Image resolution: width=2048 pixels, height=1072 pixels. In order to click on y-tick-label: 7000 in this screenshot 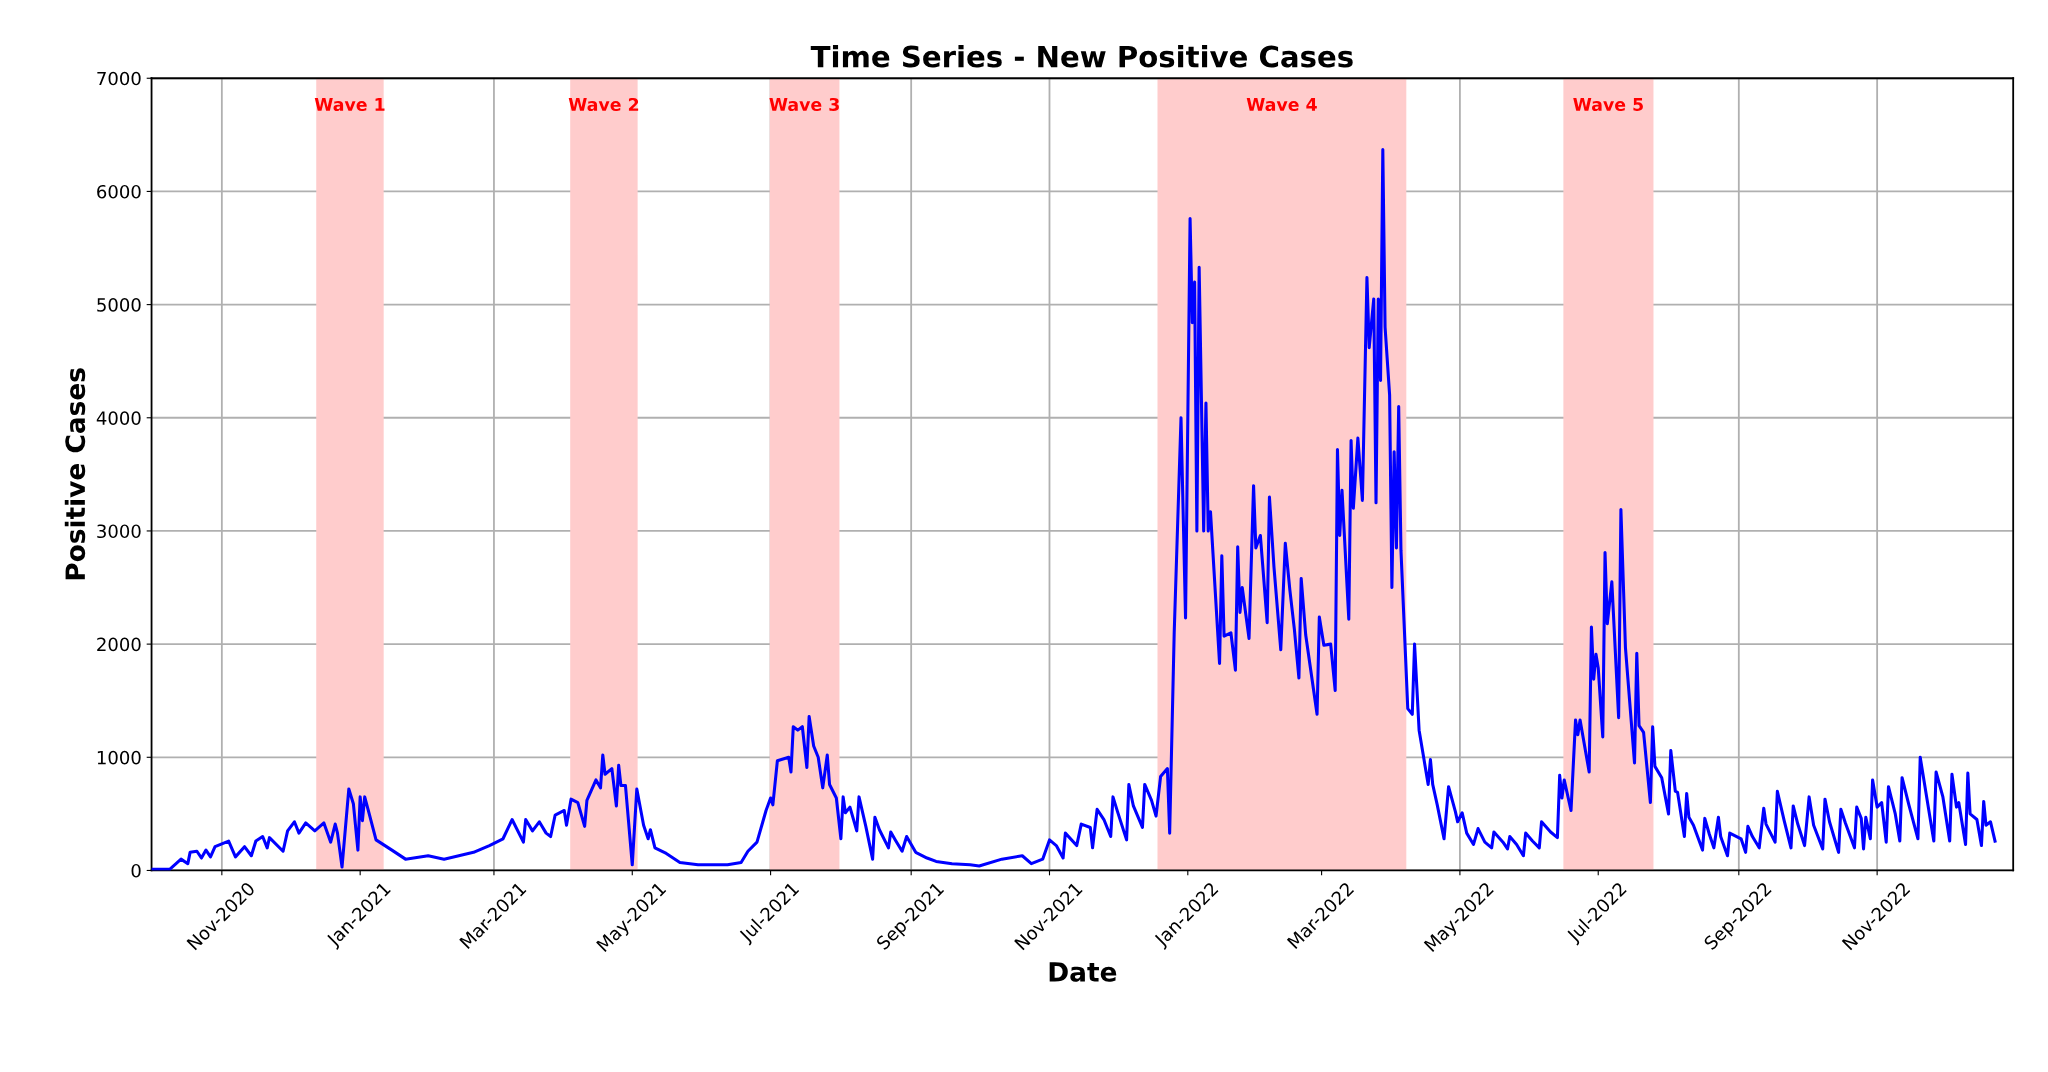, I will do `click(119, 78)`.